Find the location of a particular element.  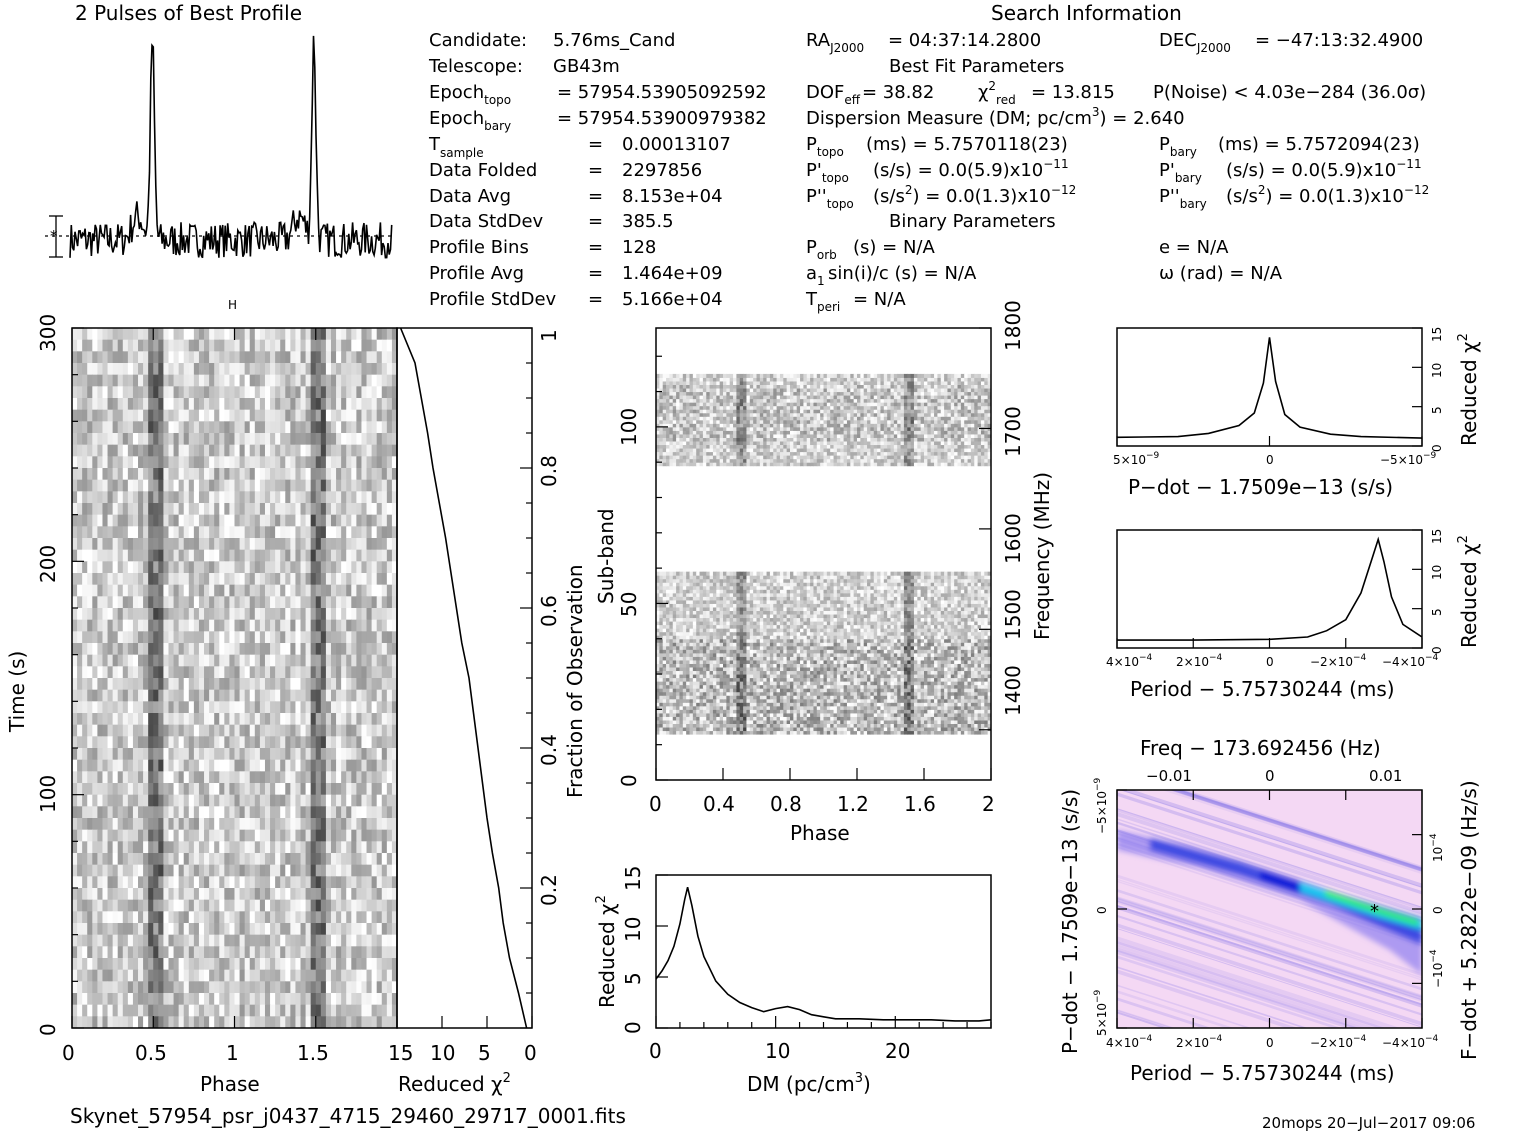

porb-value: (s) = N/A is located at coordinates (894, 247).